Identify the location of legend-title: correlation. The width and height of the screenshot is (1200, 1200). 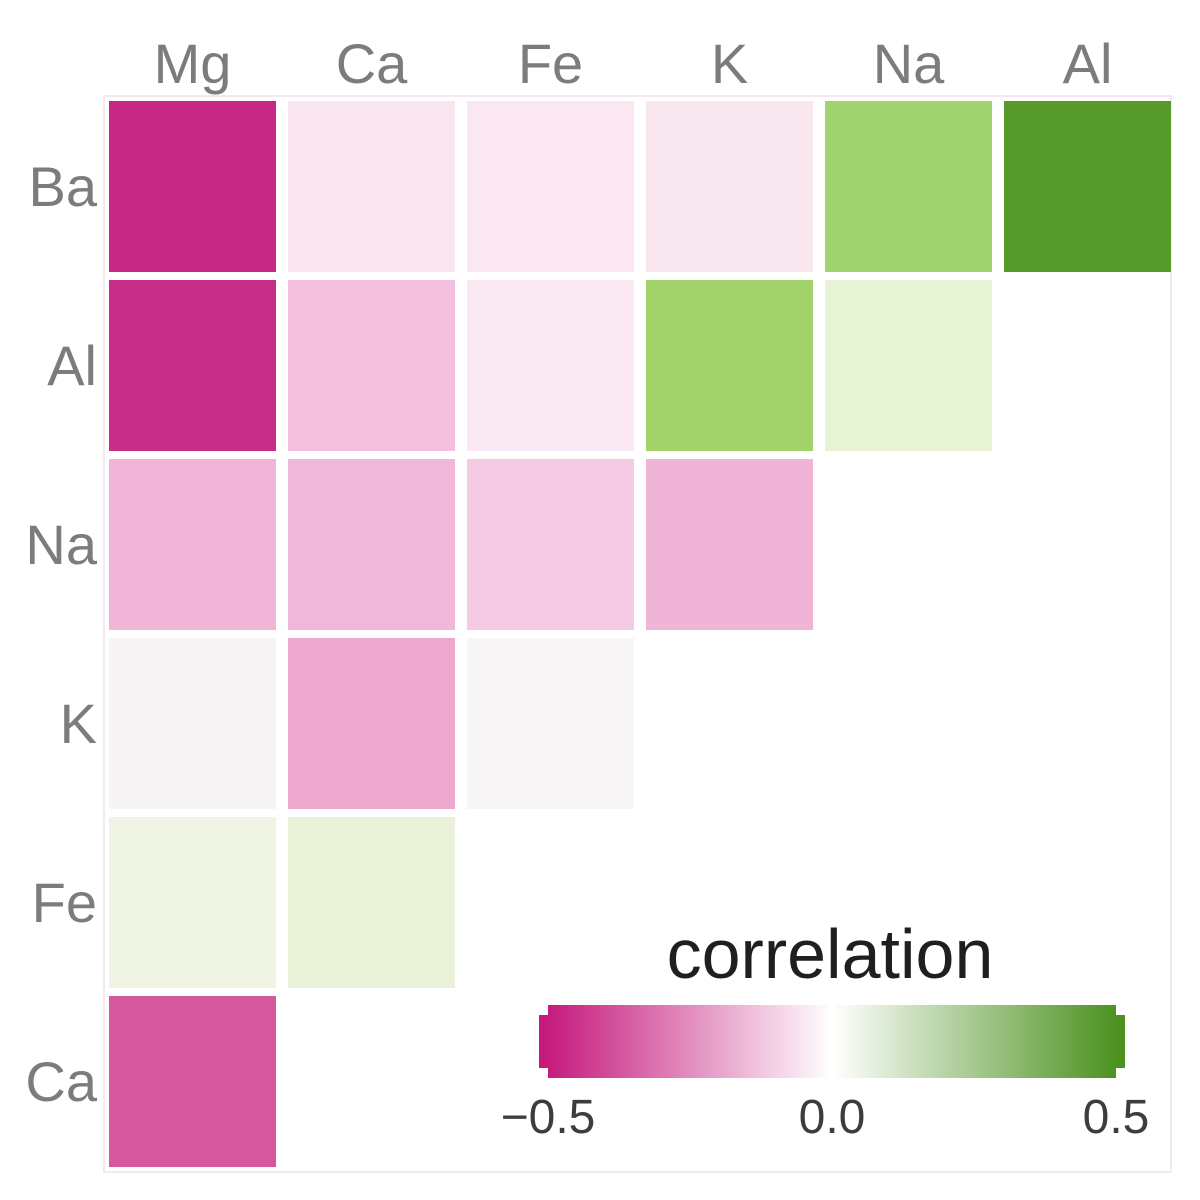
(830, 954).